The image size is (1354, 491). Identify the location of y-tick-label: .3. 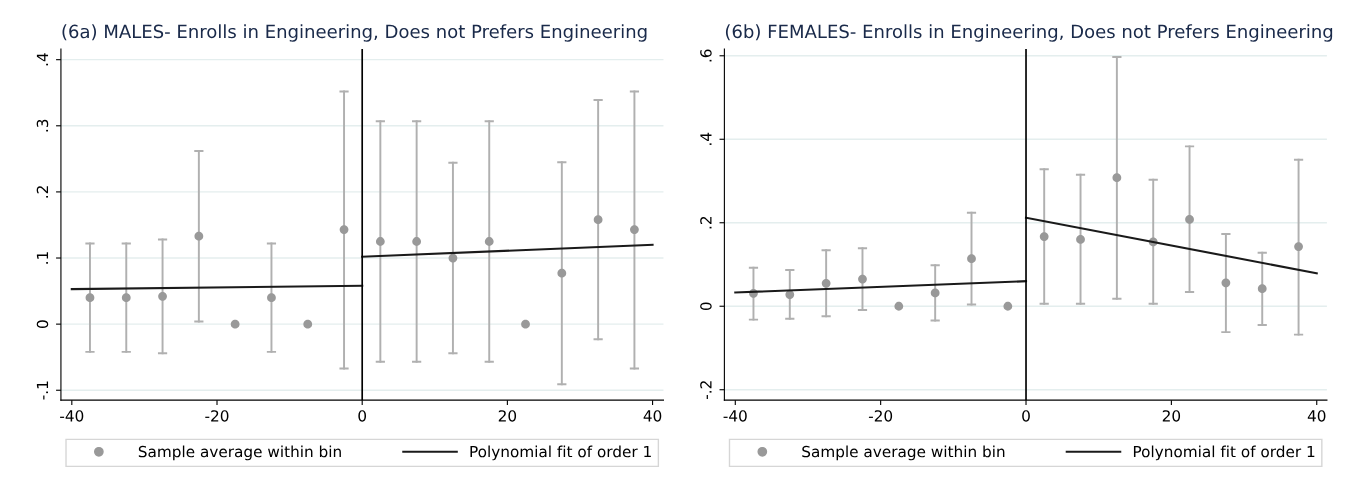
(42, 125).